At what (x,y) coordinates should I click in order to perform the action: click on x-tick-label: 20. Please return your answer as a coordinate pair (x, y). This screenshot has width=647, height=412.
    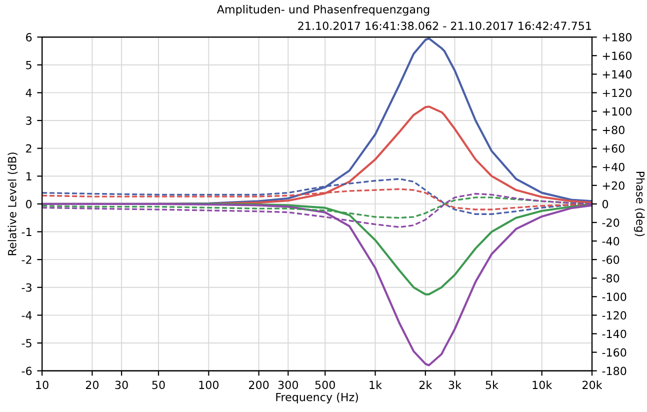
    Looking at the image, I should click on (92, 385).